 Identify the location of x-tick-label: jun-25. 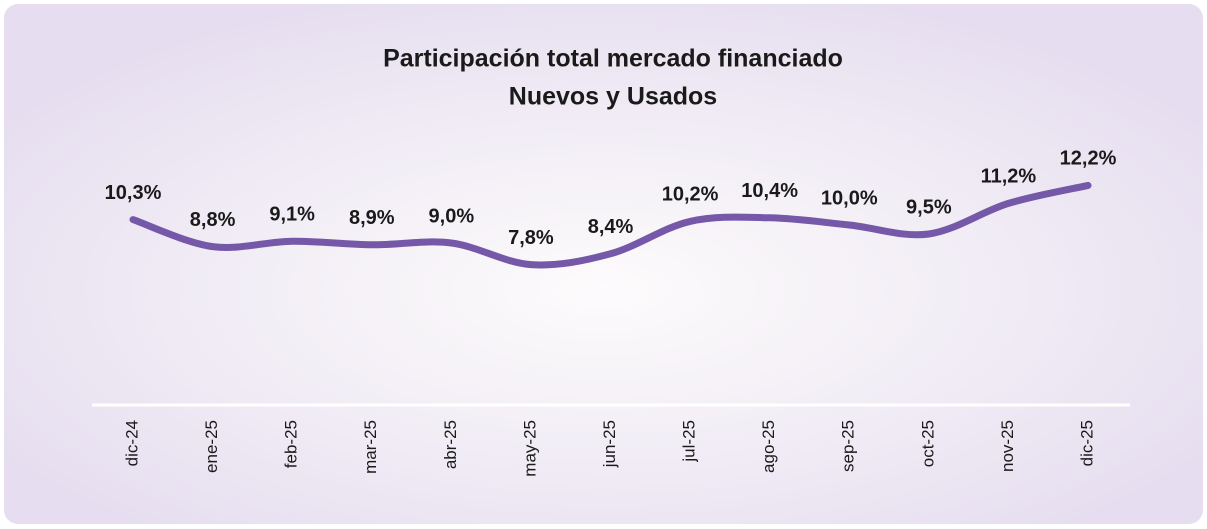
(609, 444).